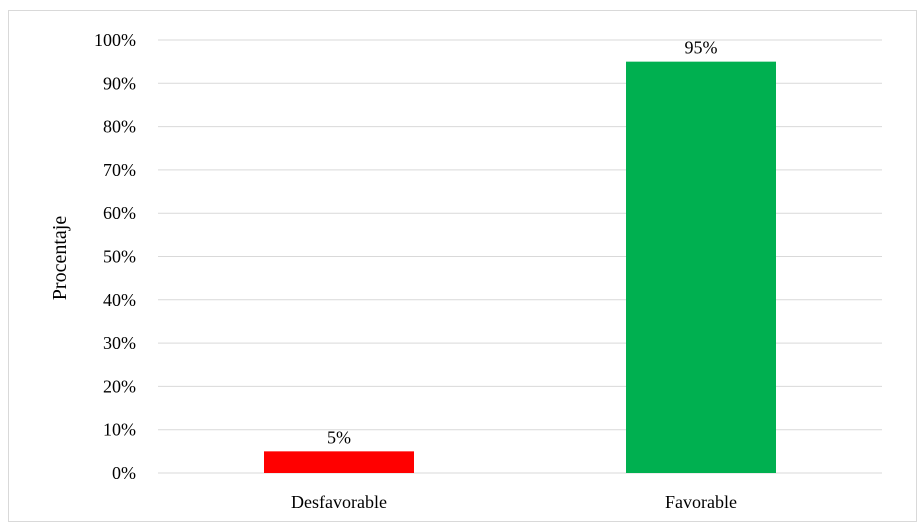 This screenshot has width=920, height=524. Describe the element at coordinates (115, 40) in the screenshot. I see `y-tick-label: 100%` at that location.